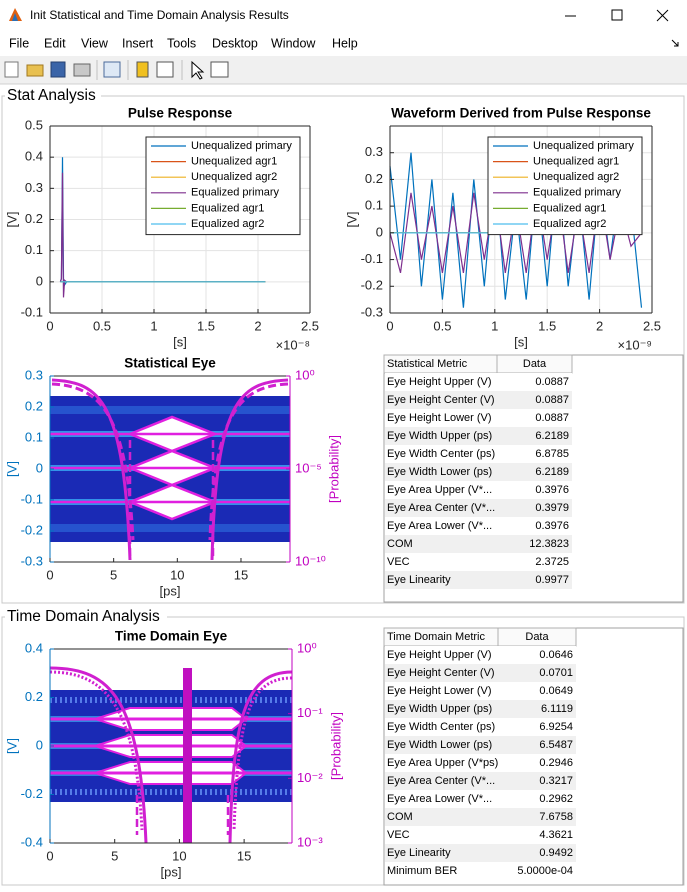 This screenshot has height=892, width=687. Describe the element at coordinates (374, 205) in the screenshot. I see `y-tick-label: 0.1` at that location.